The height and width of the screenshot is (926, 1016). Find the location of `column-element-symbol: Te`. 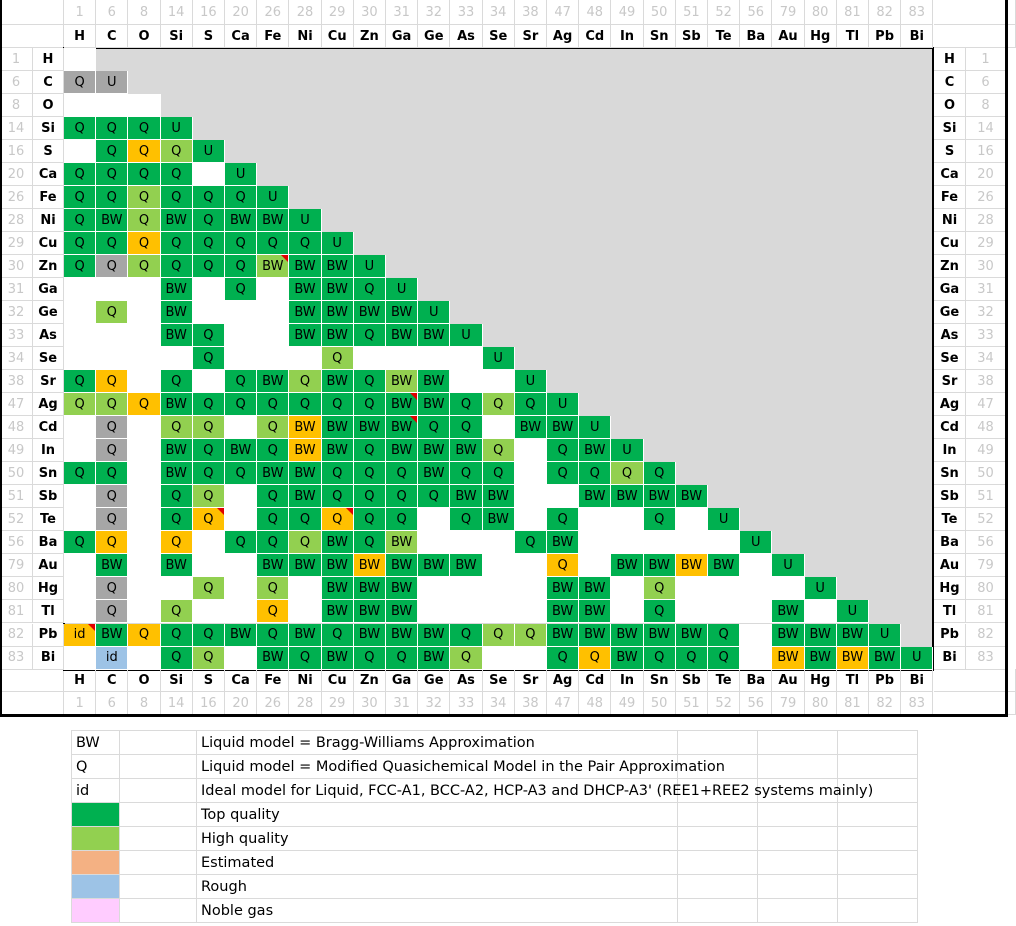

column-element-symbol: Te is located at coordinates (724, 36).